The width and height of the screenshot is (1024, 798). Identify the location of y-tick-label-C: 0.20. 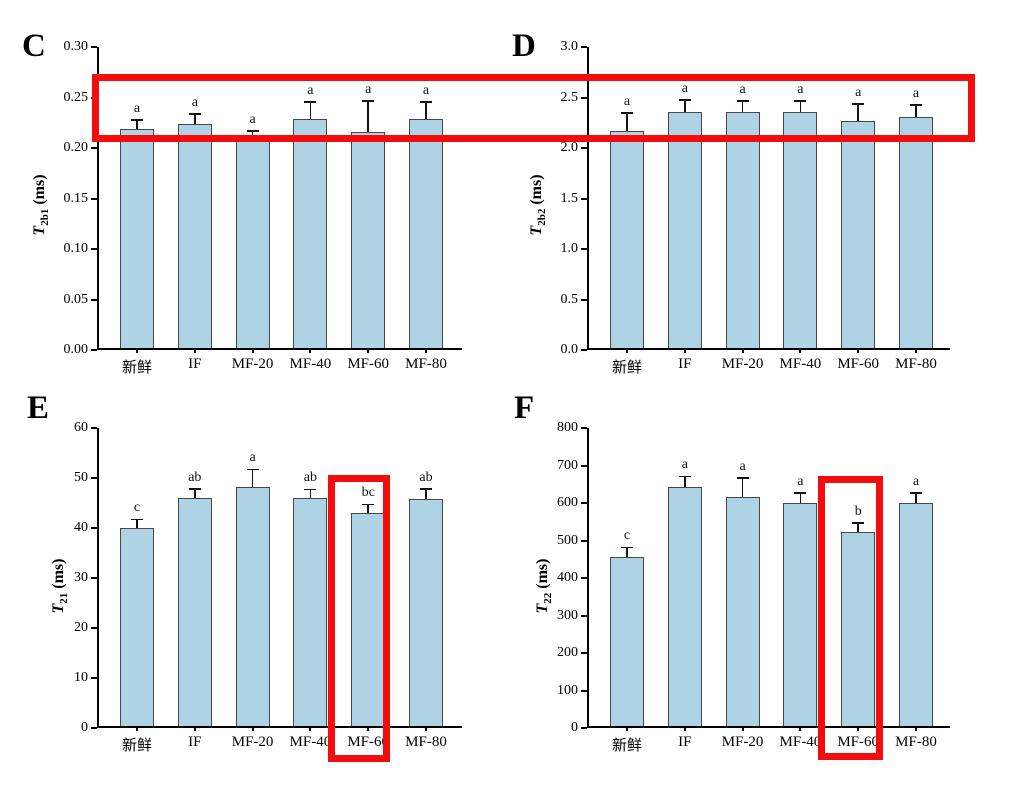
(76, 147).